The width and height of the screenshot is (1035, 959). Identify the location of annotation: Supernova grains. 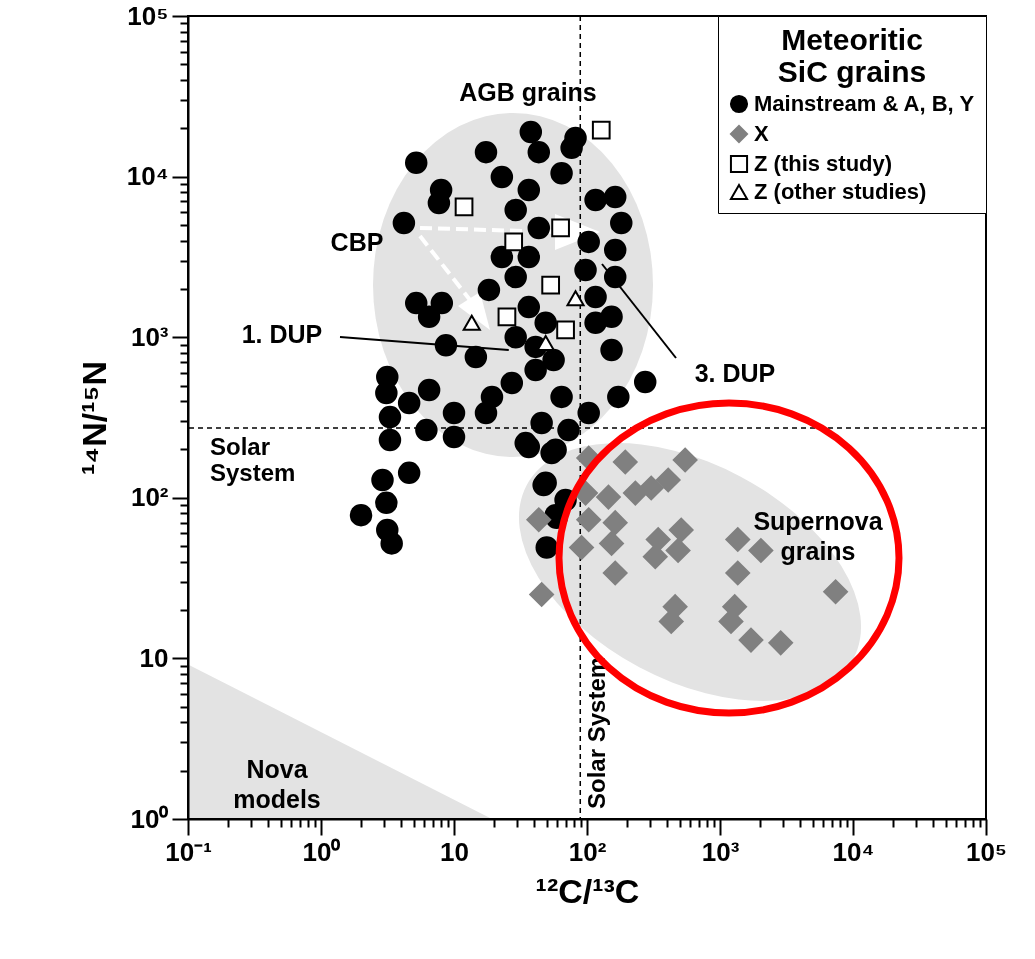
(818, 536).